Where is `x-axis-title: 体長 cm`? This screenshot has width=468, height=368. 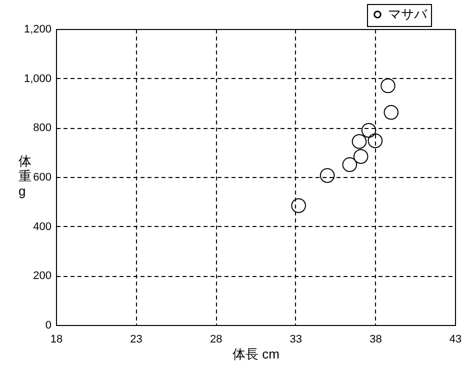
x-axis-title: 体長 cm is located at coordinates (256, 354).